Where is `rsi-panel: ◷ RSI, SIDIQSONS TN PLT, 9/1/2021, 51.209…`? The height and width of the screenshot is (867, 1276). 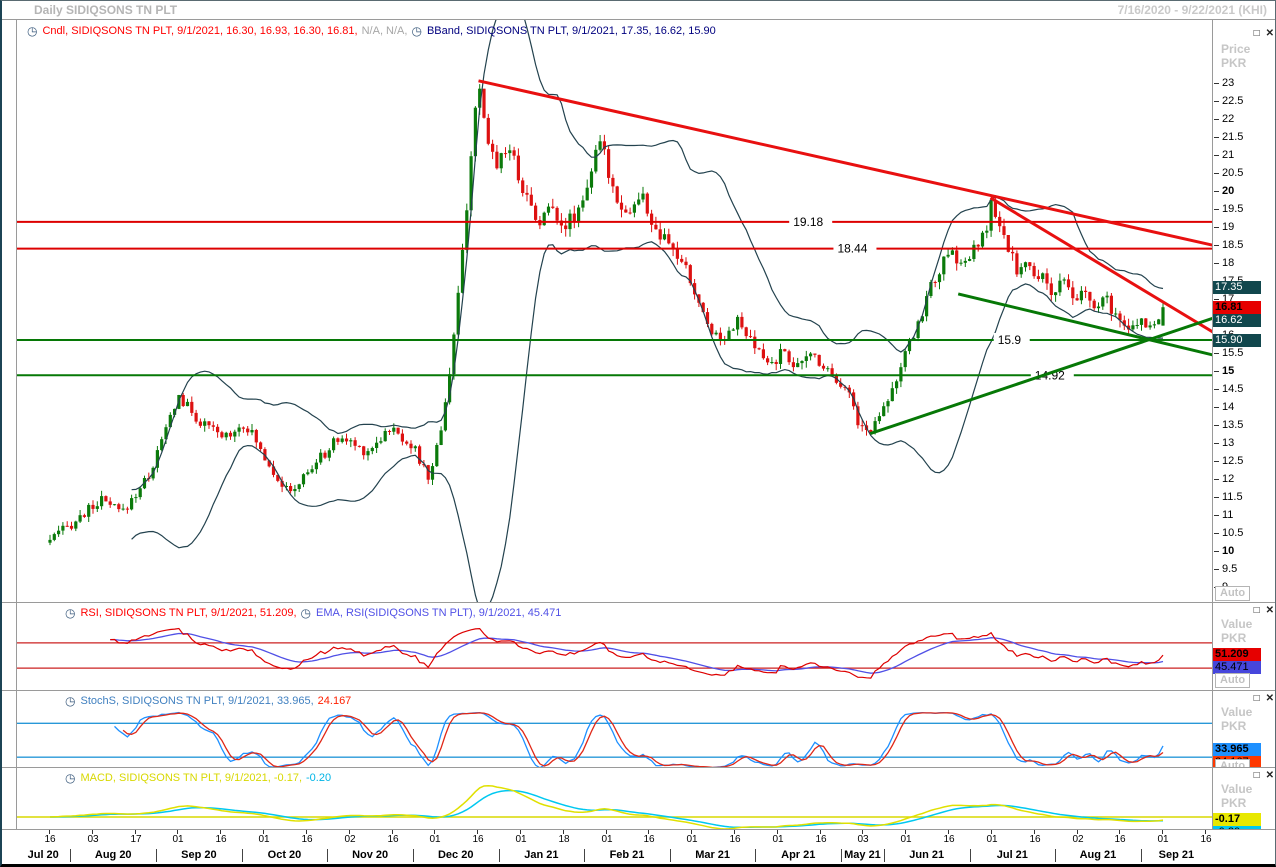 rsi-panel: ◷ RSI, SIDIQSONS TN PLT, 9/1/2021, 51.209… is located at coordinates (638, 646).